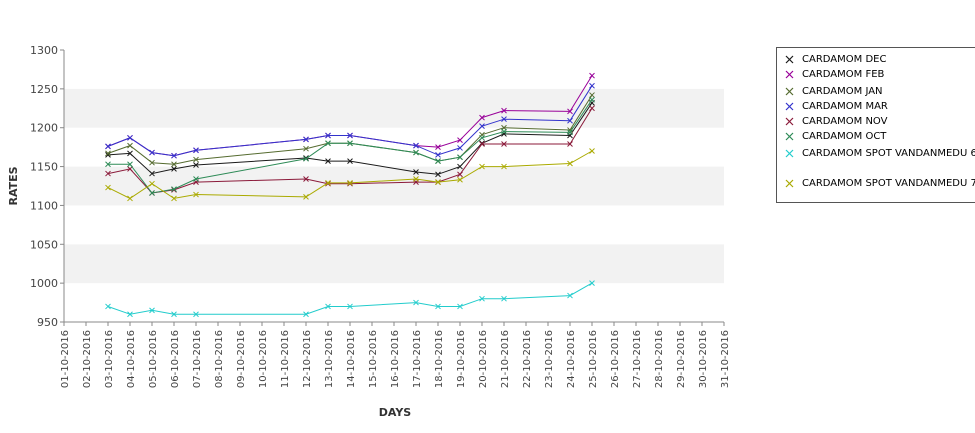 The height and width of the screenshot is (433, 975). Describe the element at coordinates (845, 106) in the screenshot. I see `legend-label: CARDAMOM MAR` at that location.